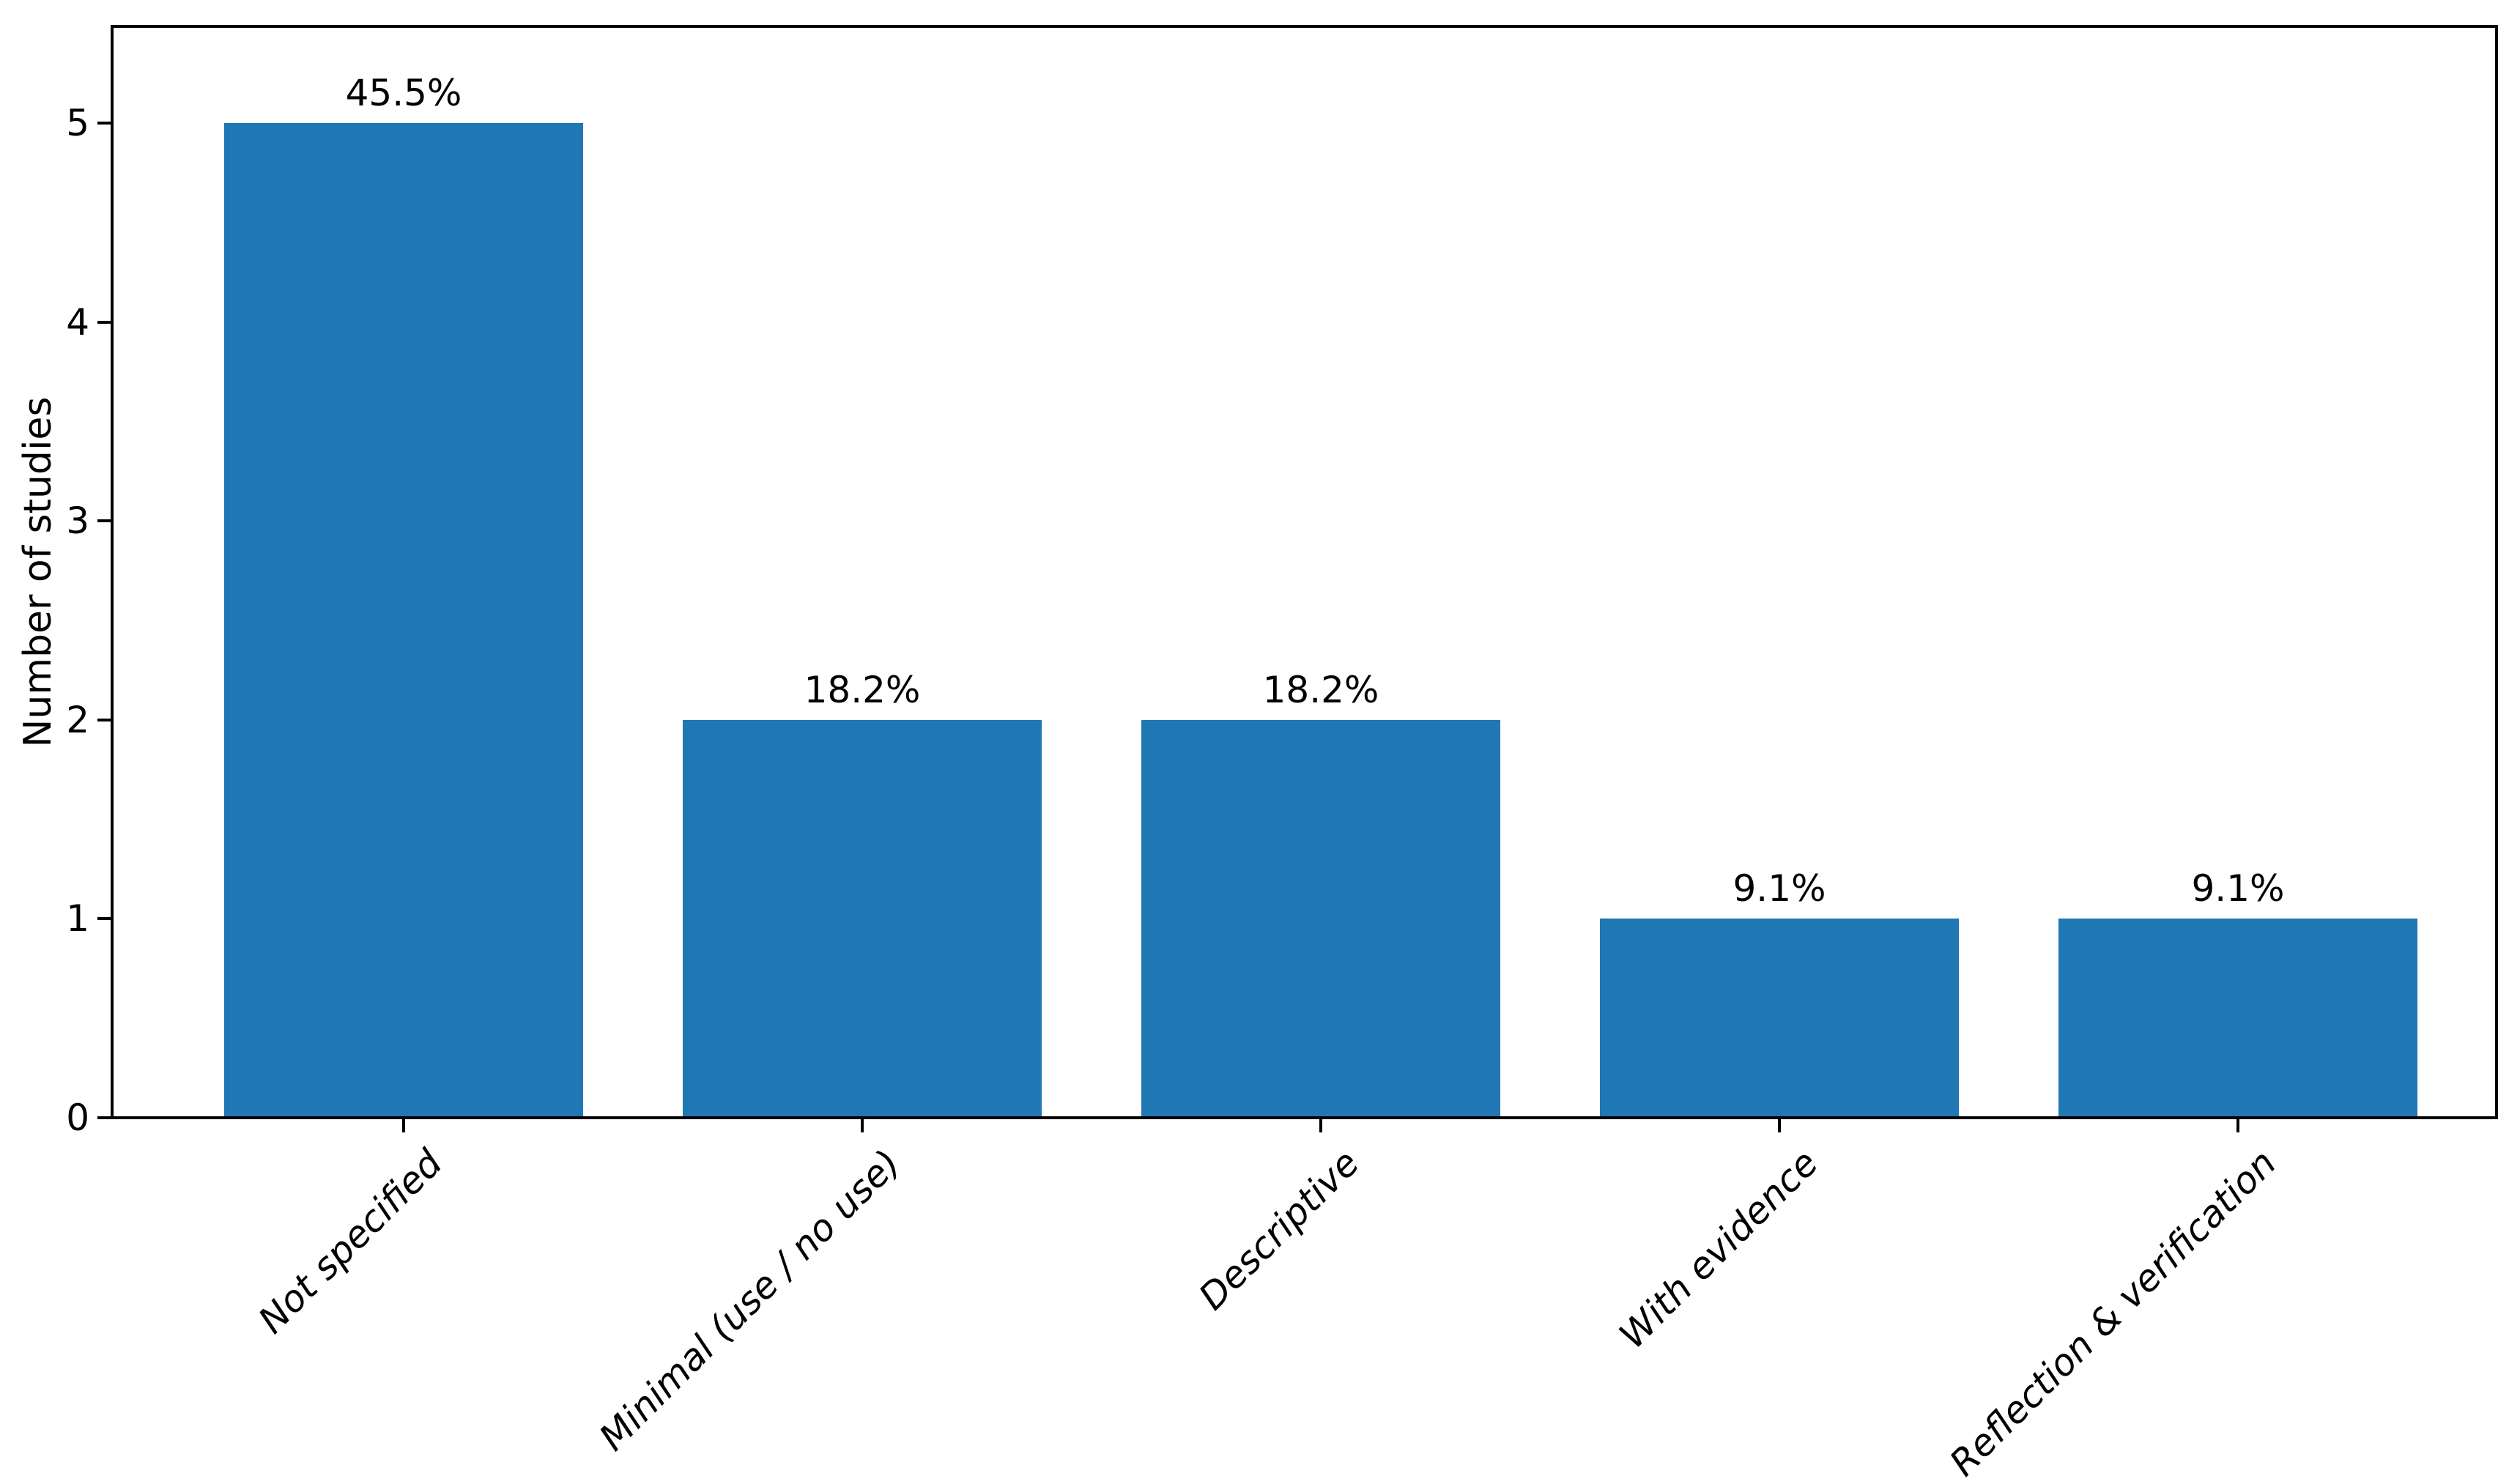 The height and width of the screenshot is (1484, 2509). What do you see at coordinates (2113, 1312) in the screenshot?
I see `x-tick-label: Reflection & verification` at bounding box center [2113, 1312].